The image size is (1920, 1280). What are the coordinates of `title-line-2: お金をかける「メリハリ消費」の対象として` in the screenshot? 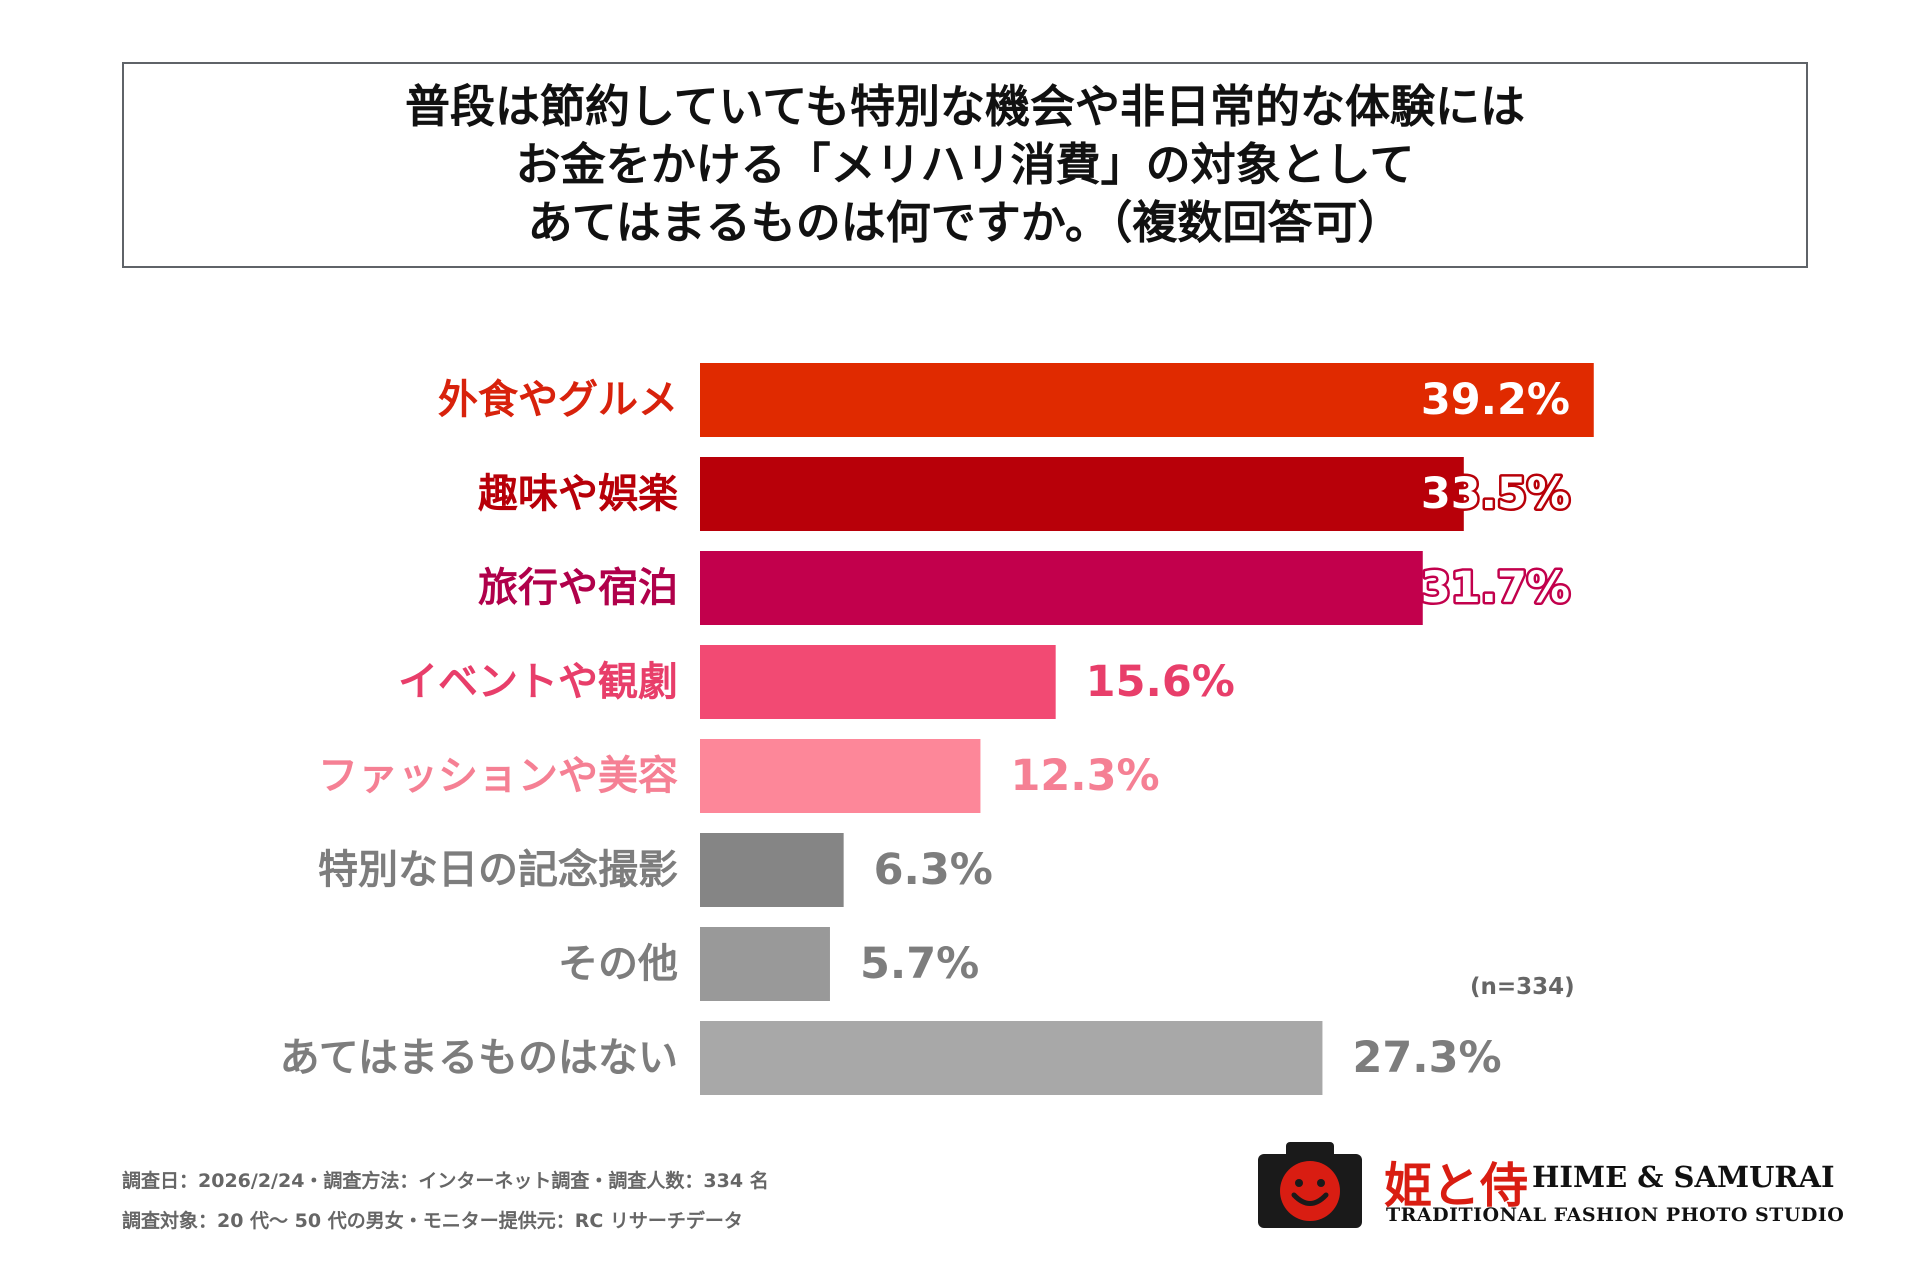 It's located at (965, 164).